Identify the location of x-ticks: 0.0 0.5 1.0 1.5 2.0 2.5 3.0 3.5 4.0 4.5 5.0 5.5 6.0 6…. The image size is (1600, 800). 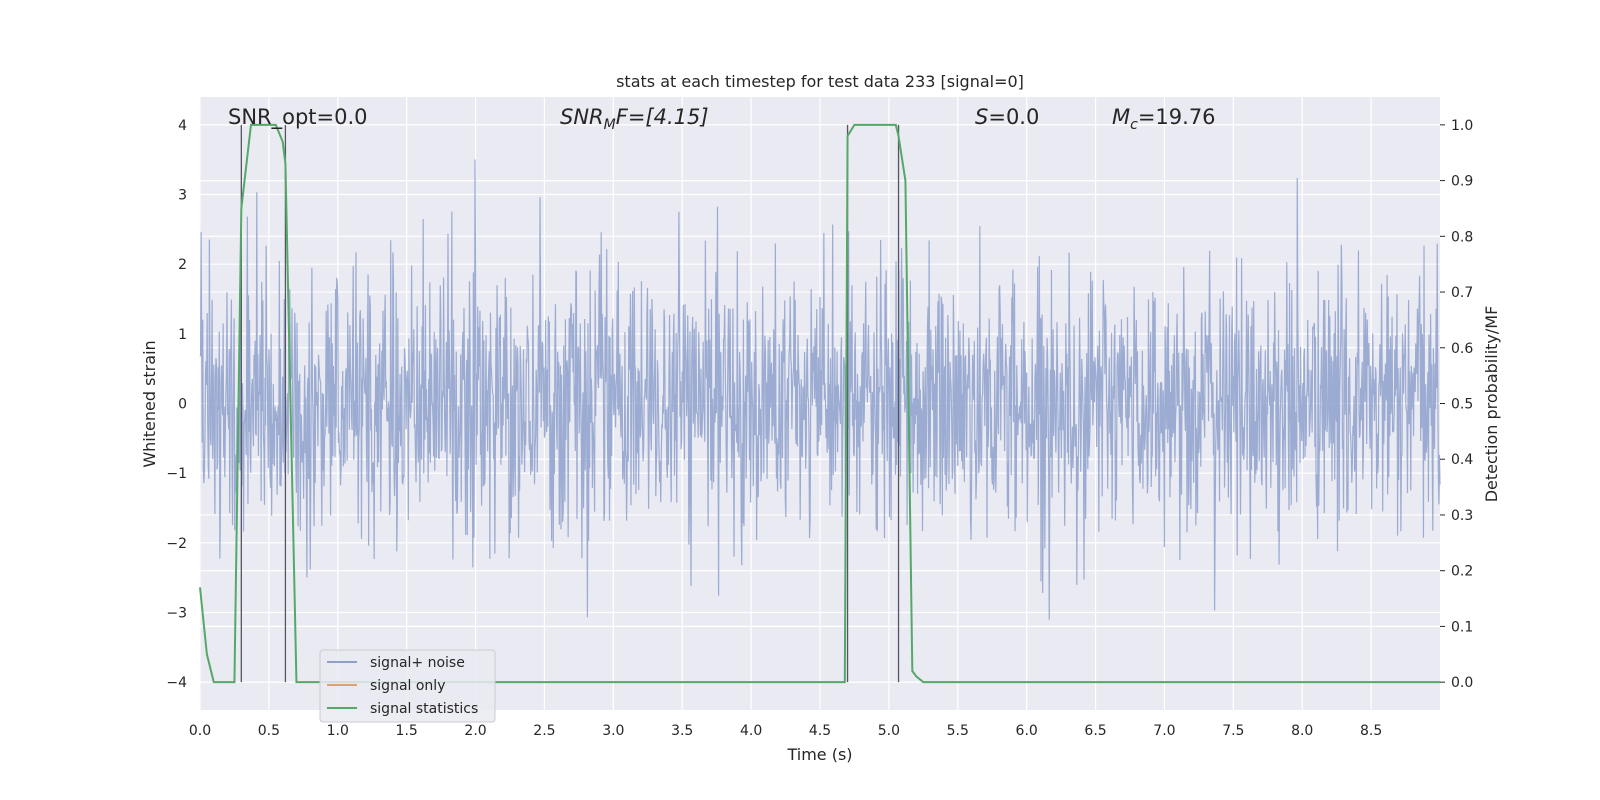
(785, 731).